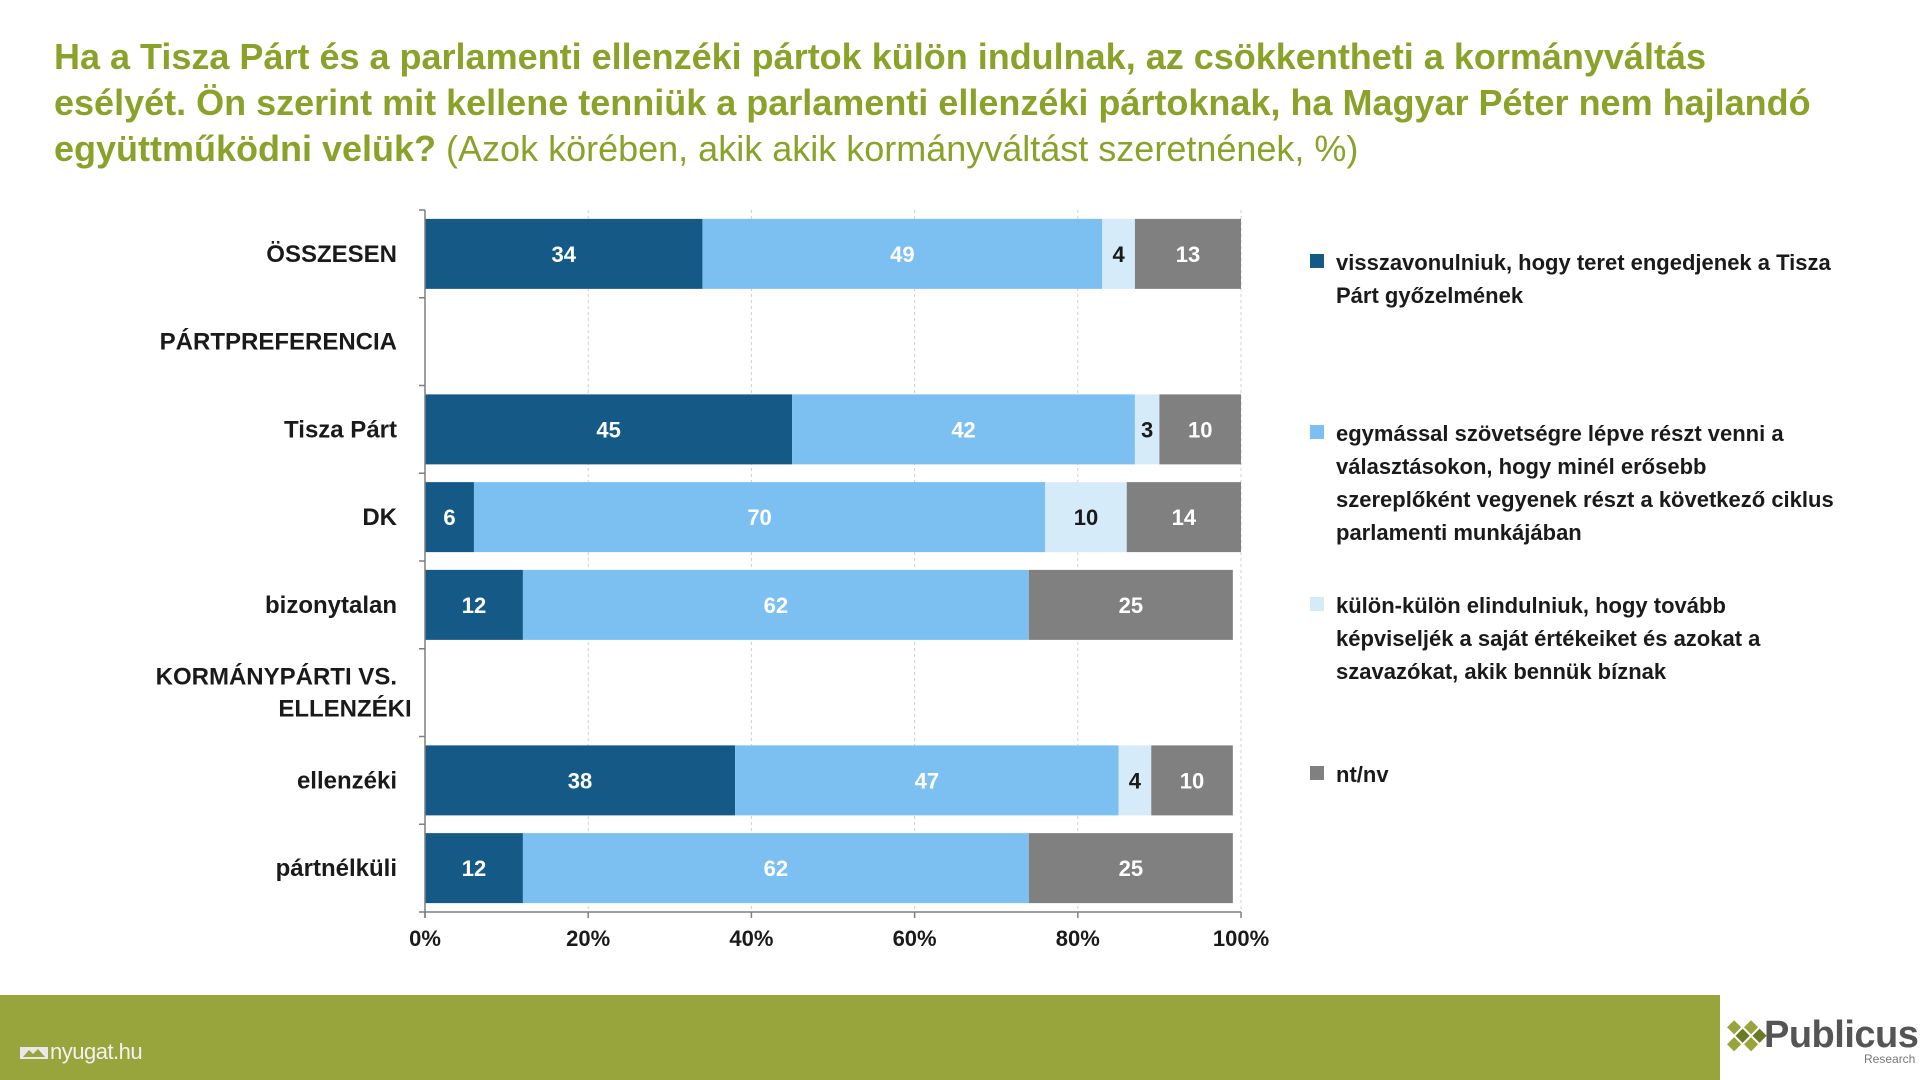 The height and width of the screenshot is (1080, 1920). What do you see at coordinates (379, 517) in the screenshot?
I see `category-label: DK` at bounding box center [379, 517].